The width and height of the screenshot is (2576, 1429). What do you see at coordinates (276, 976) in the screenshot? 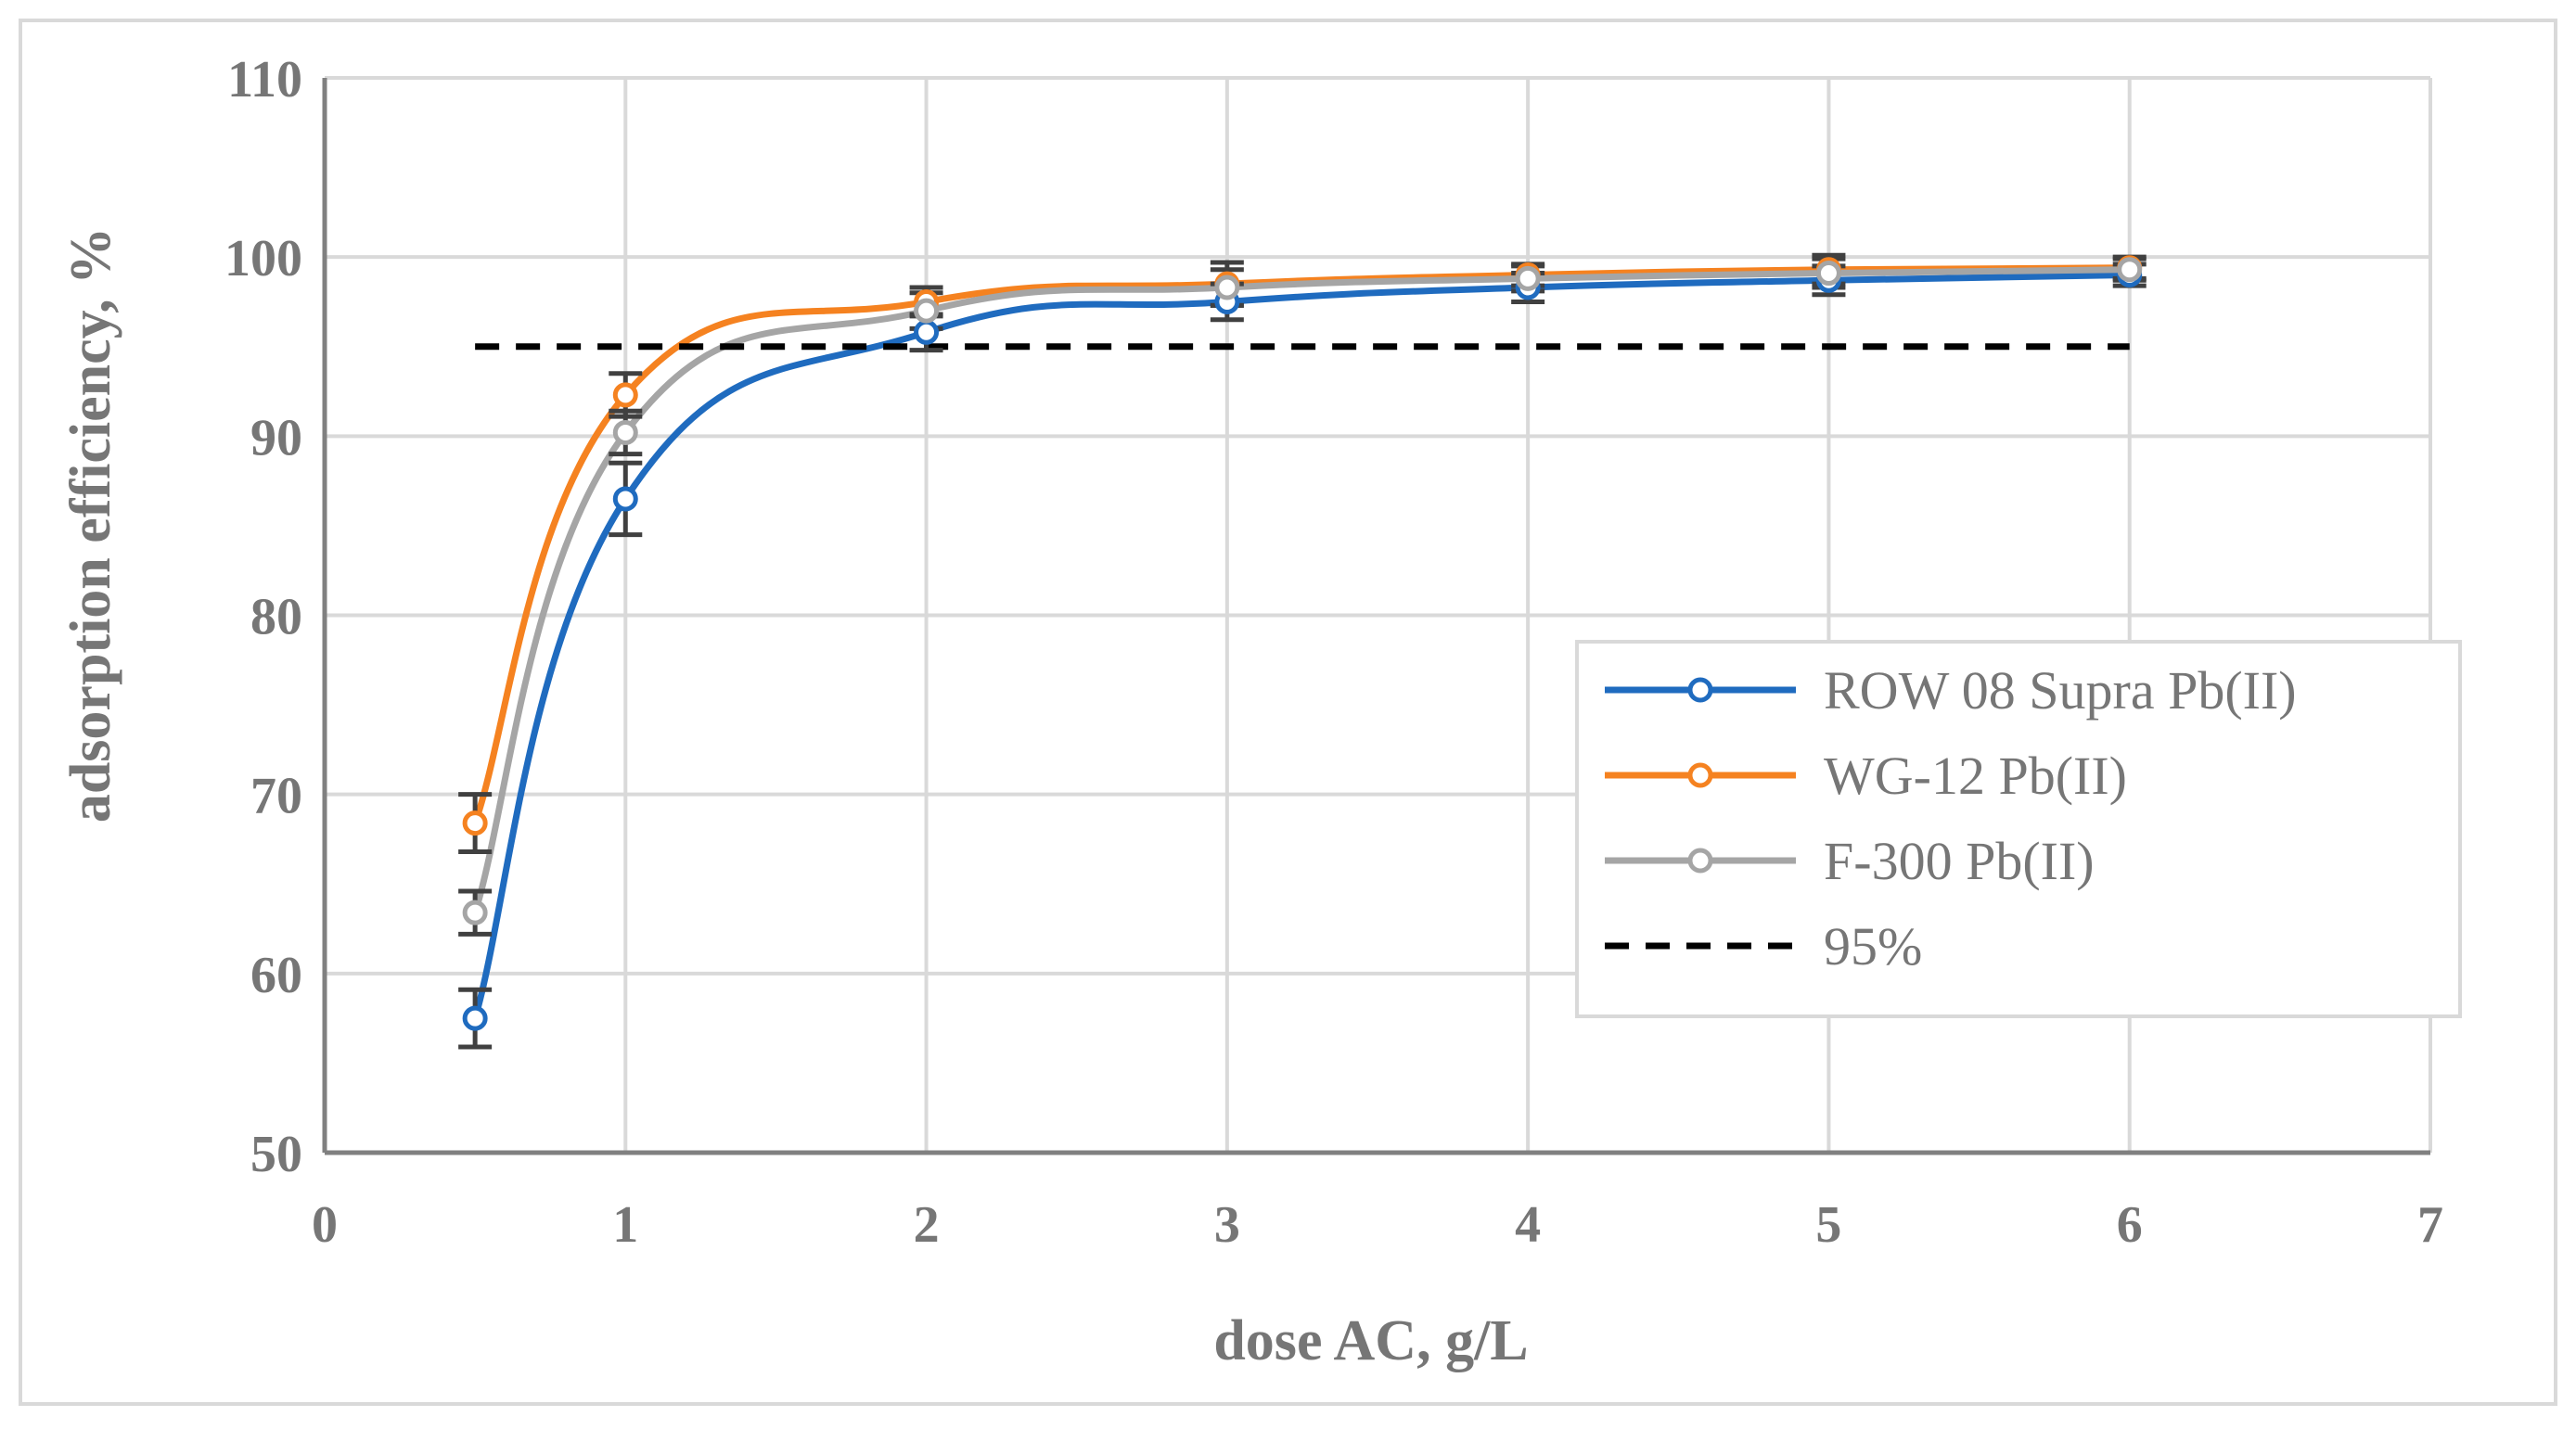
I see `y-tick-label: 60` at bounding box center [276, 976].